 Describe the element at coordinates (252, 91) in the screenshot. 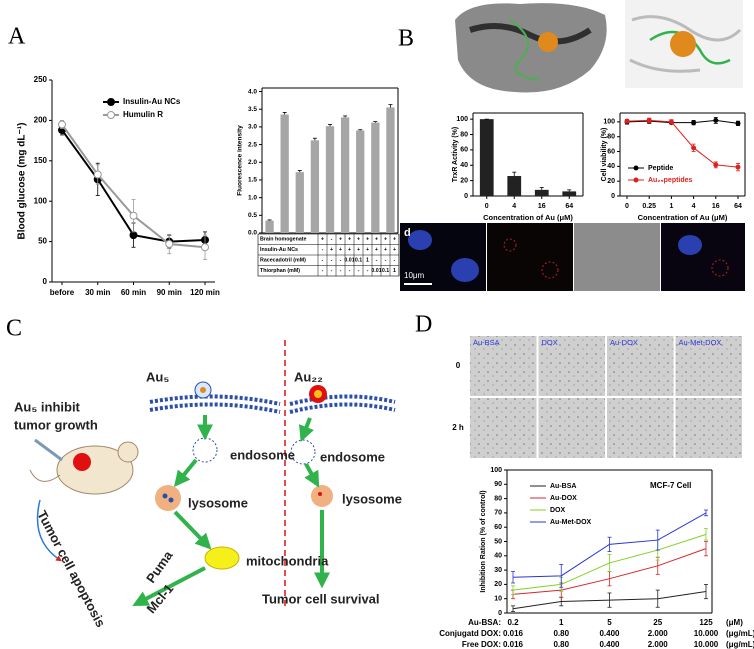

I see `y-tick-label: 4.0` at that location.